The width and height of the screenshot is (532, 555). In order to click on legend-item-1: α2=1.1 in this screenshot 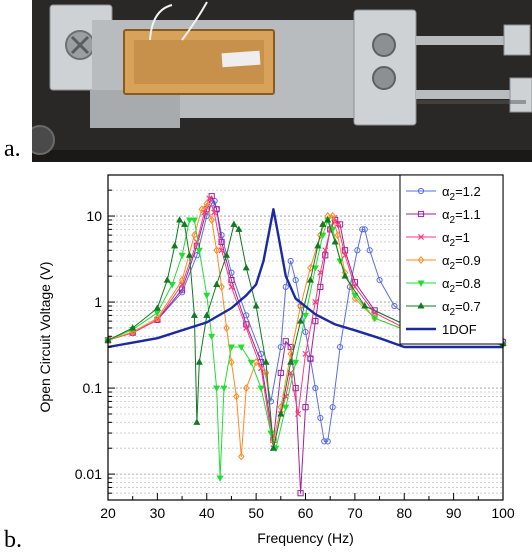, I will do `click(443, 216)`.